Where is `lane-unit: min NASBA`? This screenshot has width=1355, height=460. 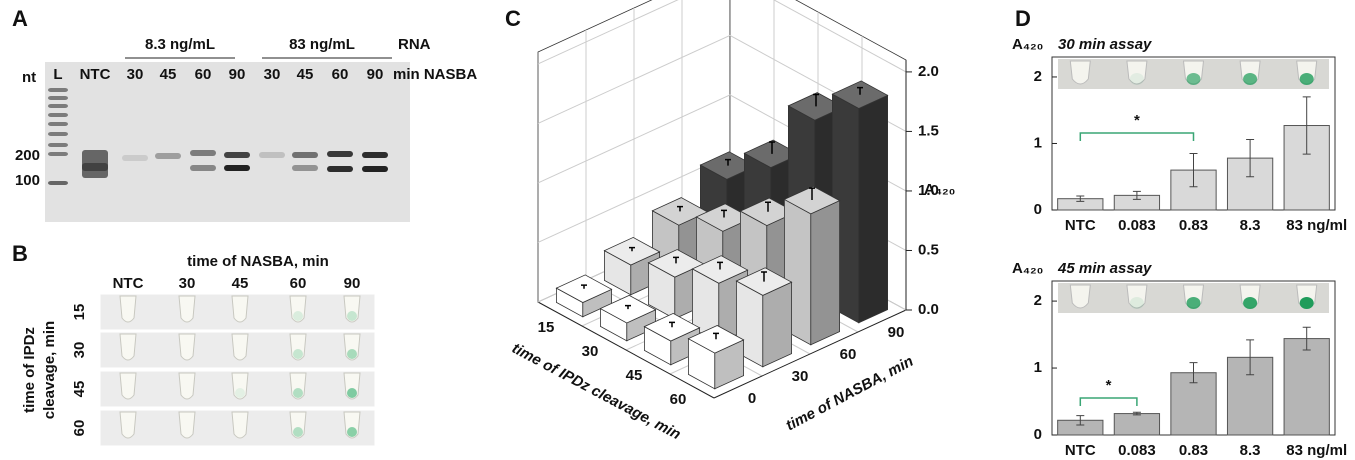 lane-unit: min NASBA is located at coordinates (435, 74).